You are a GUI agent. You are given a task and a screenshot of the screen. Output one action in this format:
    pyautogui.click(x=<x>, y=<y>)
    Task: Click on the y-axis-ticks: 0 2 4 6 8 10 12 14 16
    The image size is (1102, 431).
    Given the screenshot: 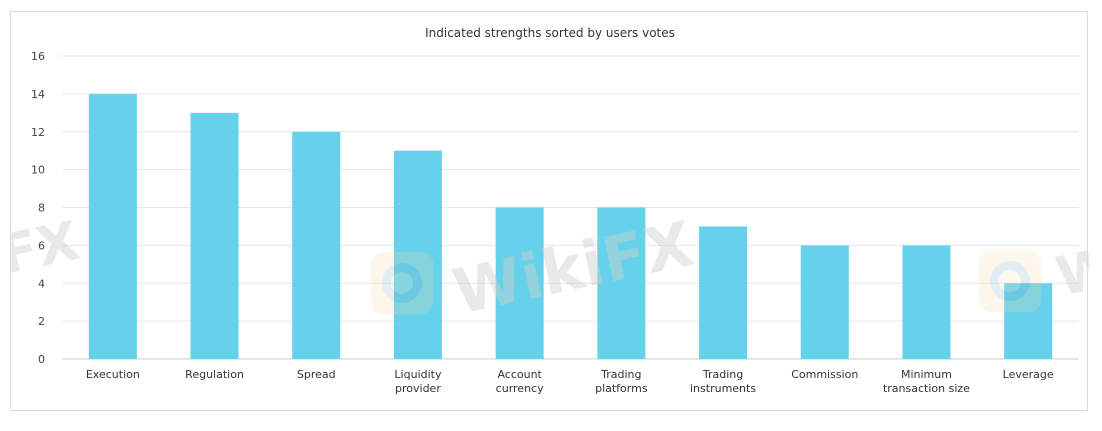 What is the action you would take?
    pyautogui.click(x=38, y=208)
    